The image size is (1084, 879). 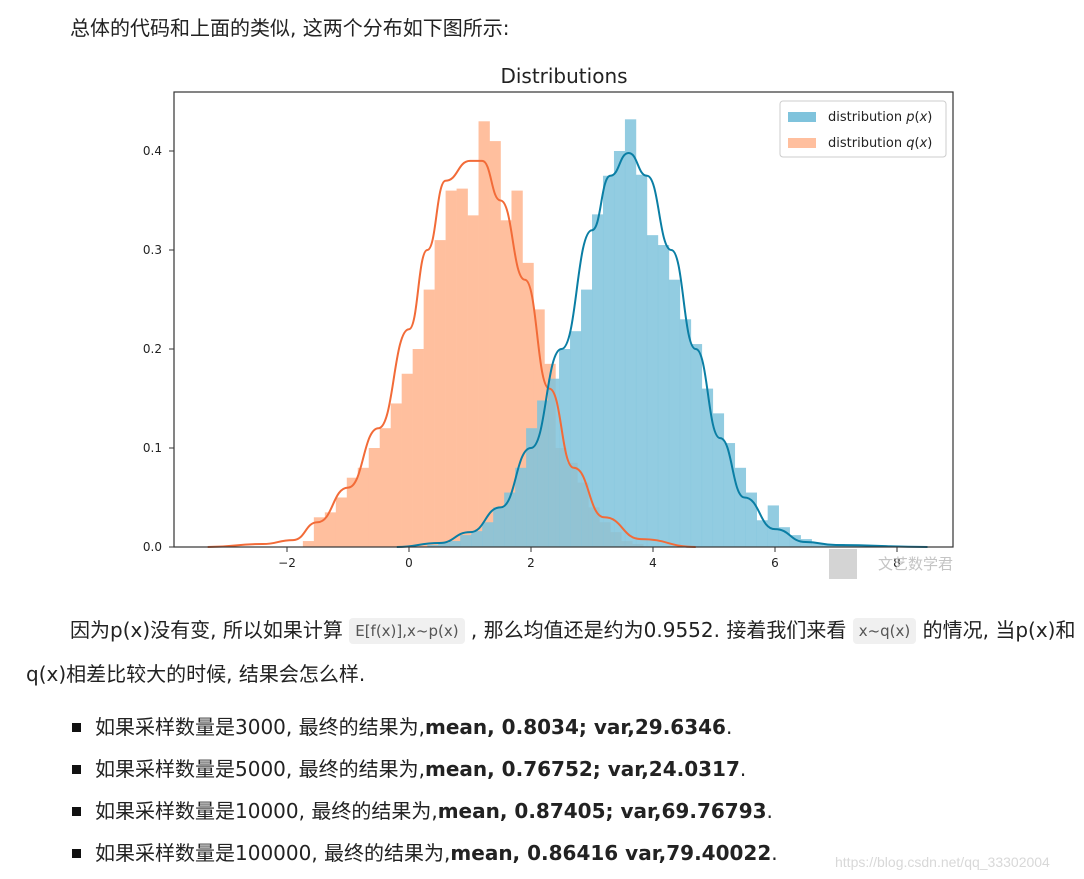 I want to click on result-prefix: 如果采样数量是100000, 最终的结果为,, so click(x=273, y=853).